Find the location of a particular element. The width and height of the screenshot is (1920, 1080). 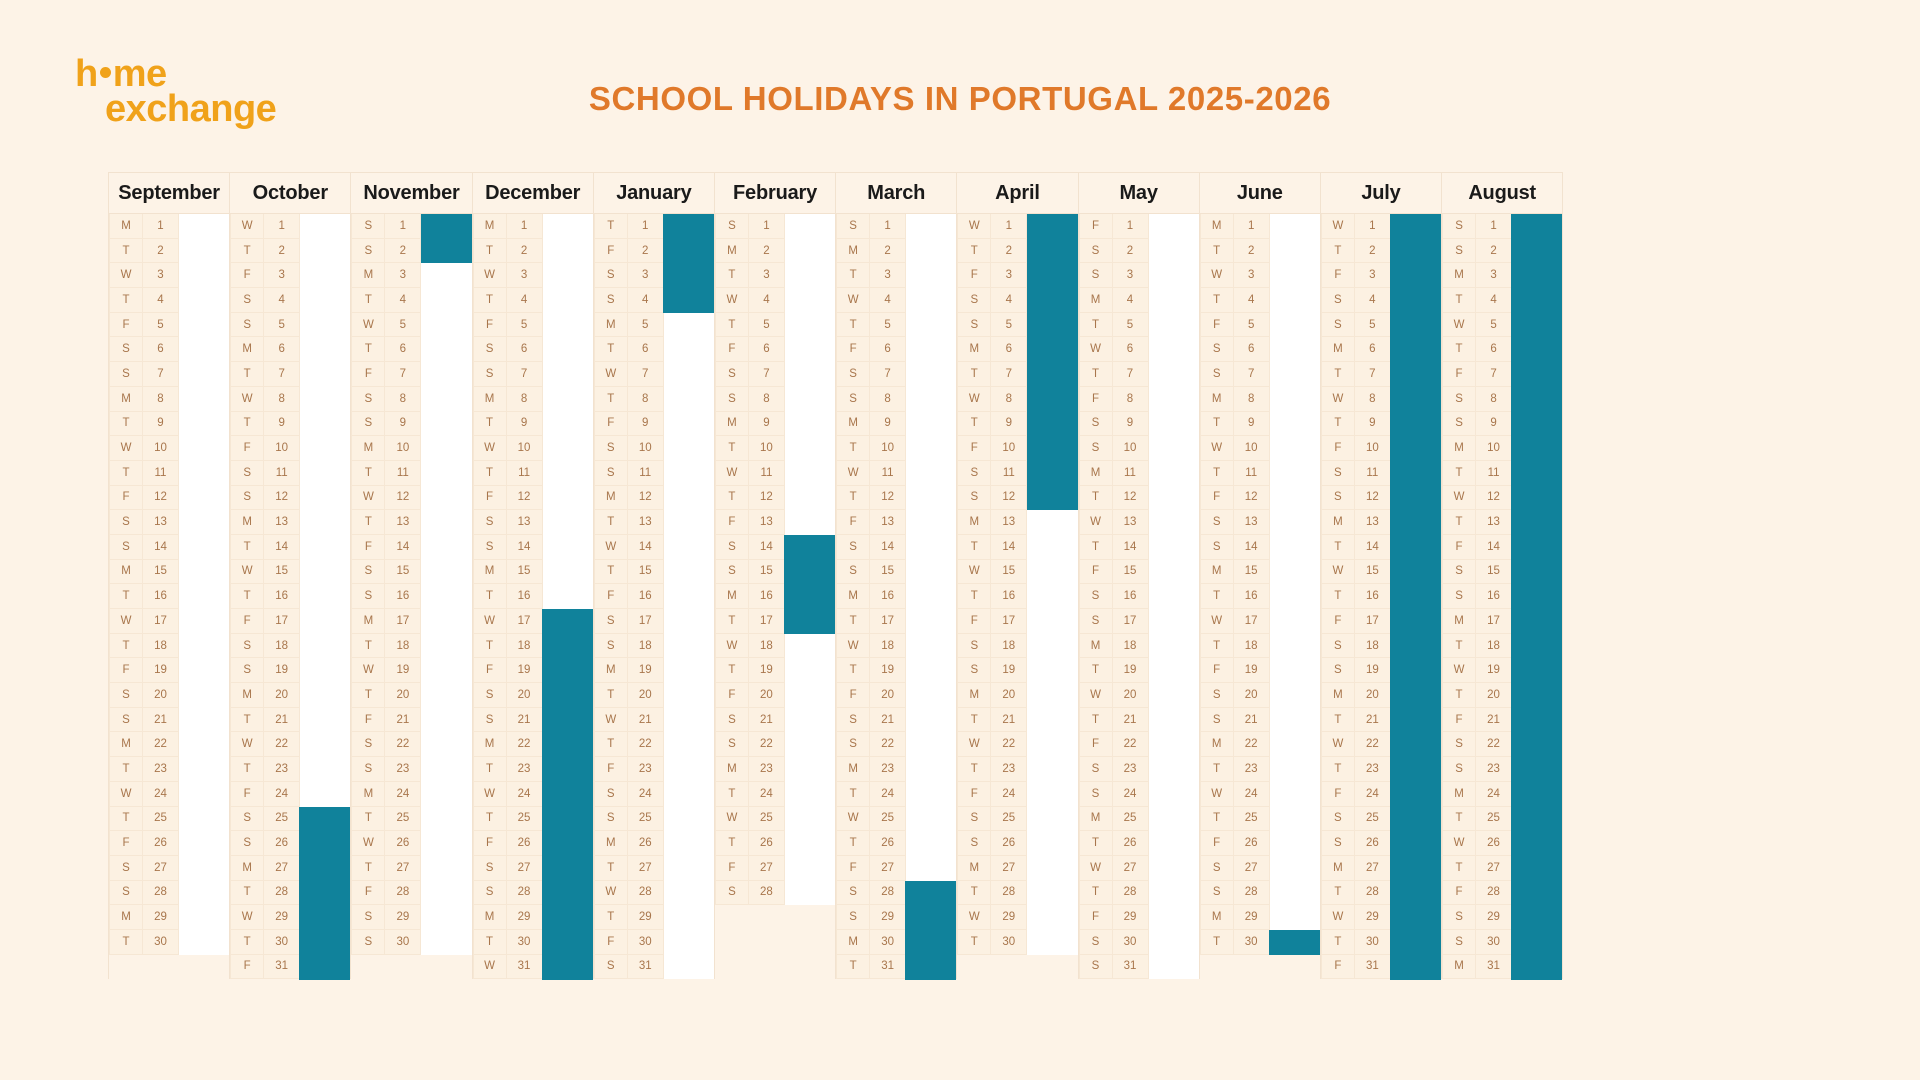

day-row: W 11 is located at coordinates (775, 473).